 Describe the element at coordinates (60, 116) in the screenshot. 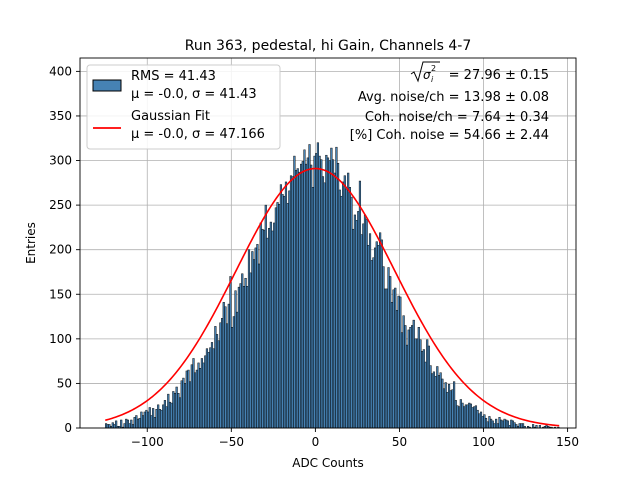

I see `y-tick-label: 350` at that location.